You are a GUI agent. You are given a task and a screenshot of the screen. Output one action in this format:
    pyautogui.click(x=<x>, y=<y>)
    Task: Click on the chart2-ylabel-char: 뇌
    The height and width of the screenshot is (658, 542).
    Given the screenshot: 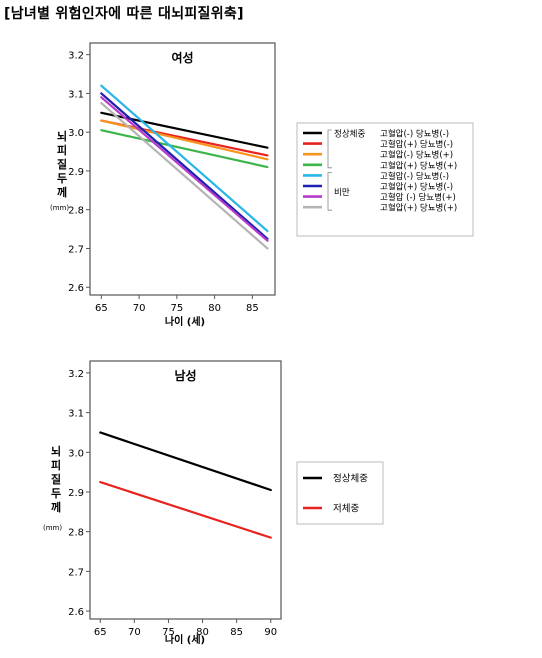 What is the action you would take?
    pyautogui.click(x=56, y=451)
    